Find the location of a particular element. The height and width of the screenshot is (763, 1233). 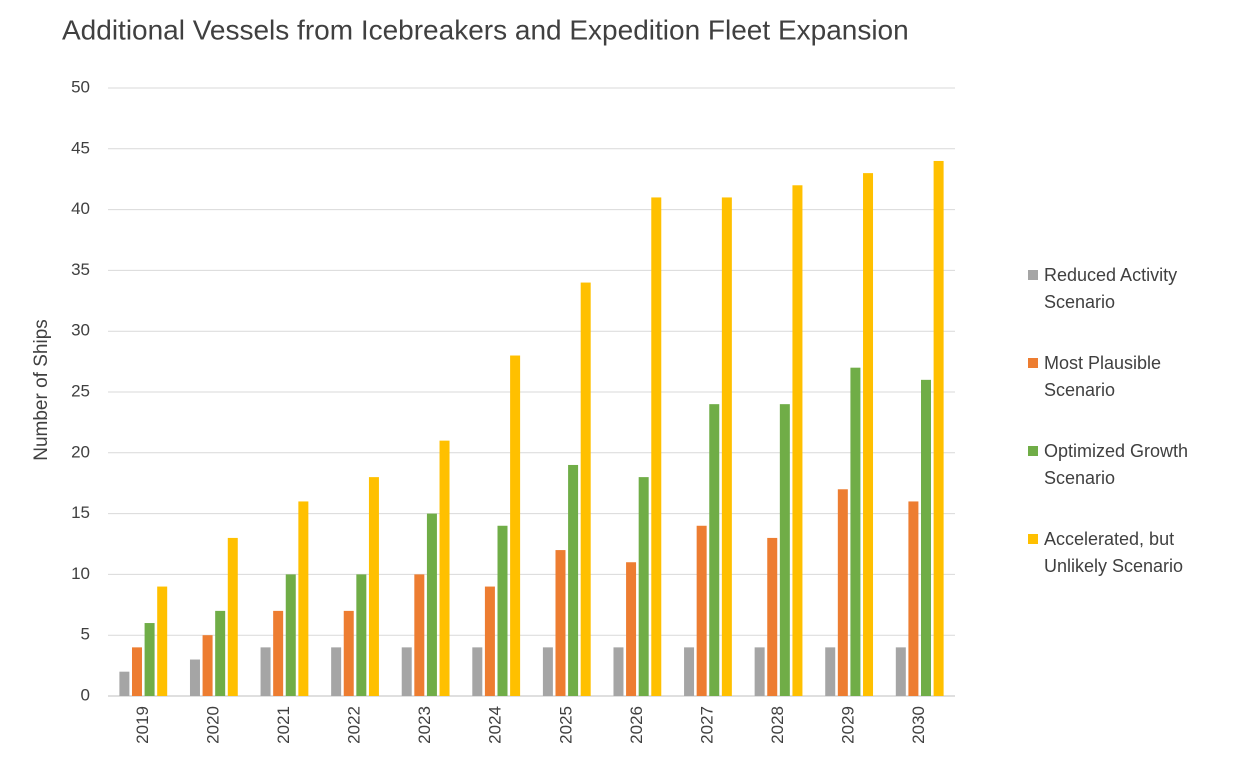

x-tick-label: 2022 is located at coordinates (354, 725).